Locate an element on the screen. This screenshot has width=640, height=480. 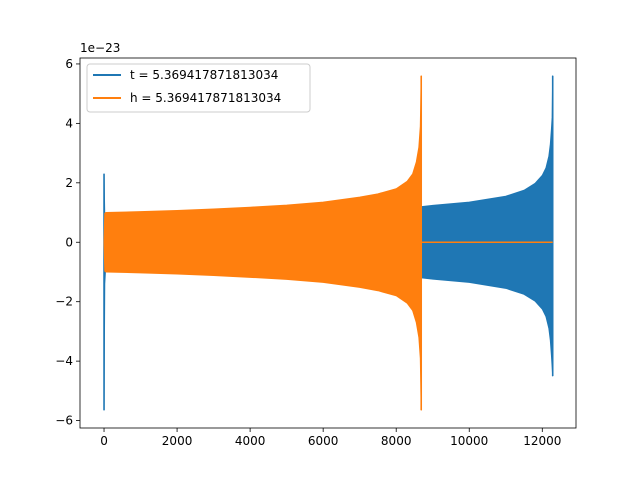
x-tick-label: 6000 is located at coordinates (323, 441).